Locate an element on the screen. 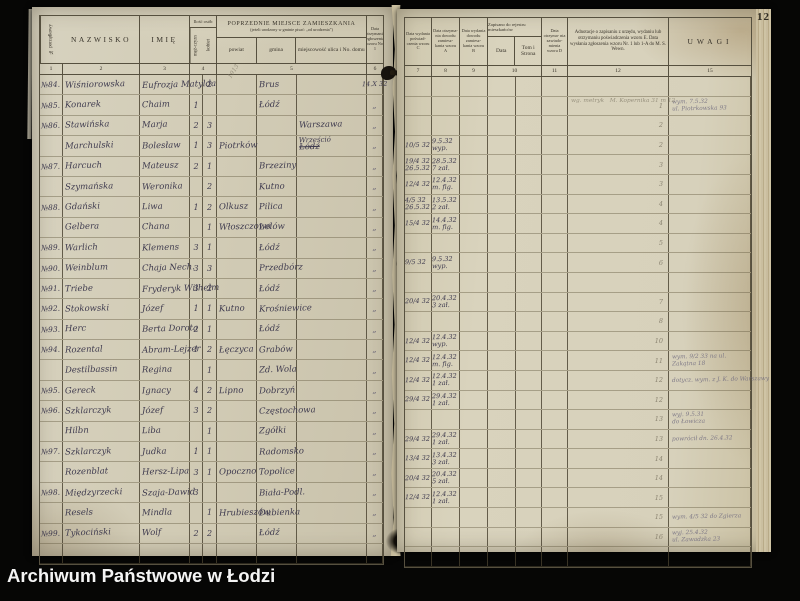 The height and width of the screenshot is (601, 800). table-row: 12/4 32 12.4.32 wyp. 10 is located at coordinates (578, 341).